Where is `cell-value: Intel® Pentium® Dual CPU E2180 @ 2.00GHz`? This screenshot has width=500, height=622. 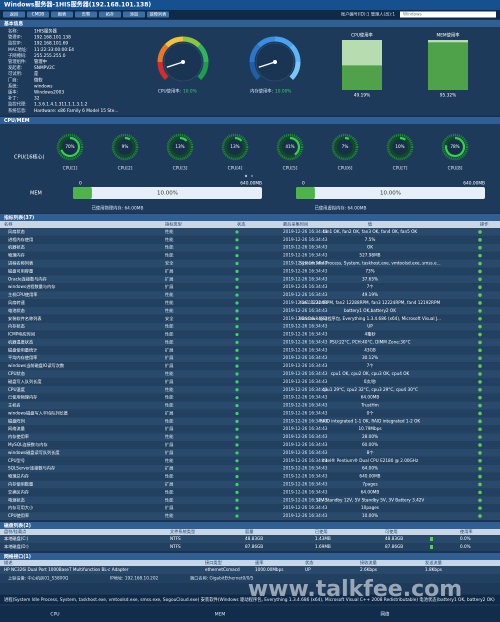
cell-value: Intel® Pentium® Dual CPU E2180 @ 2.00GHz is located at coordinates (370, 460).